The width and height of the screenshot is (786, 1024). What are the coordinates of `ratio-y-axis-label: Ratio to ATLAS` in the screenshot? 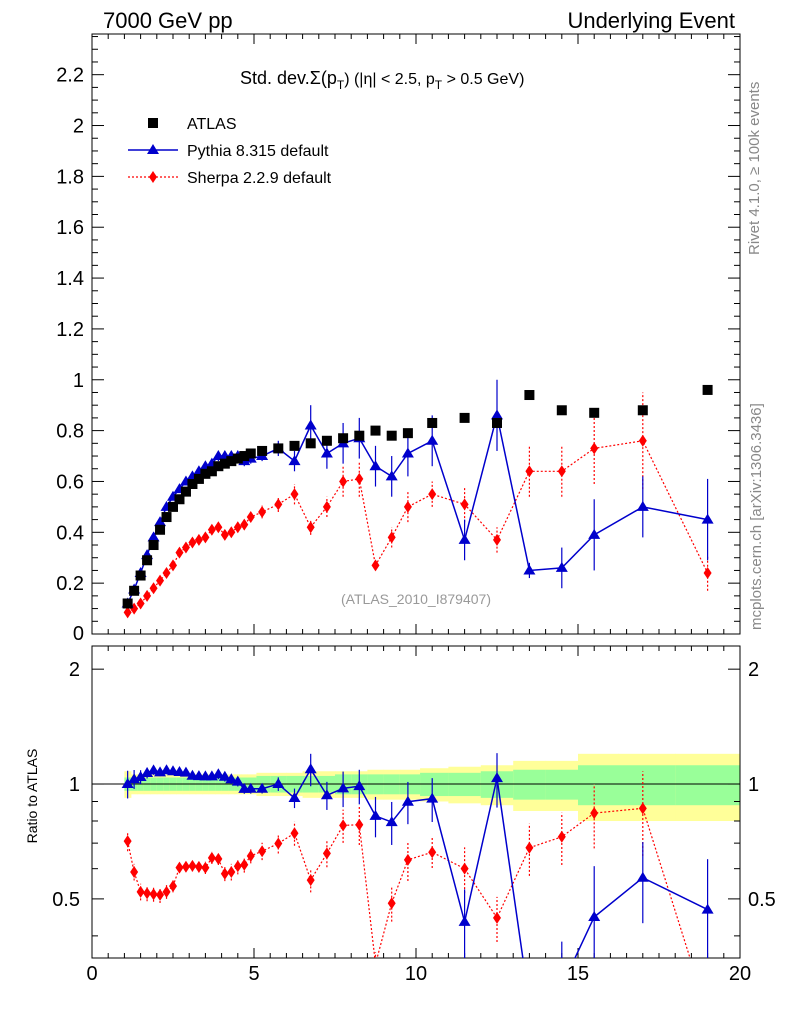 It's located at (32, 796).